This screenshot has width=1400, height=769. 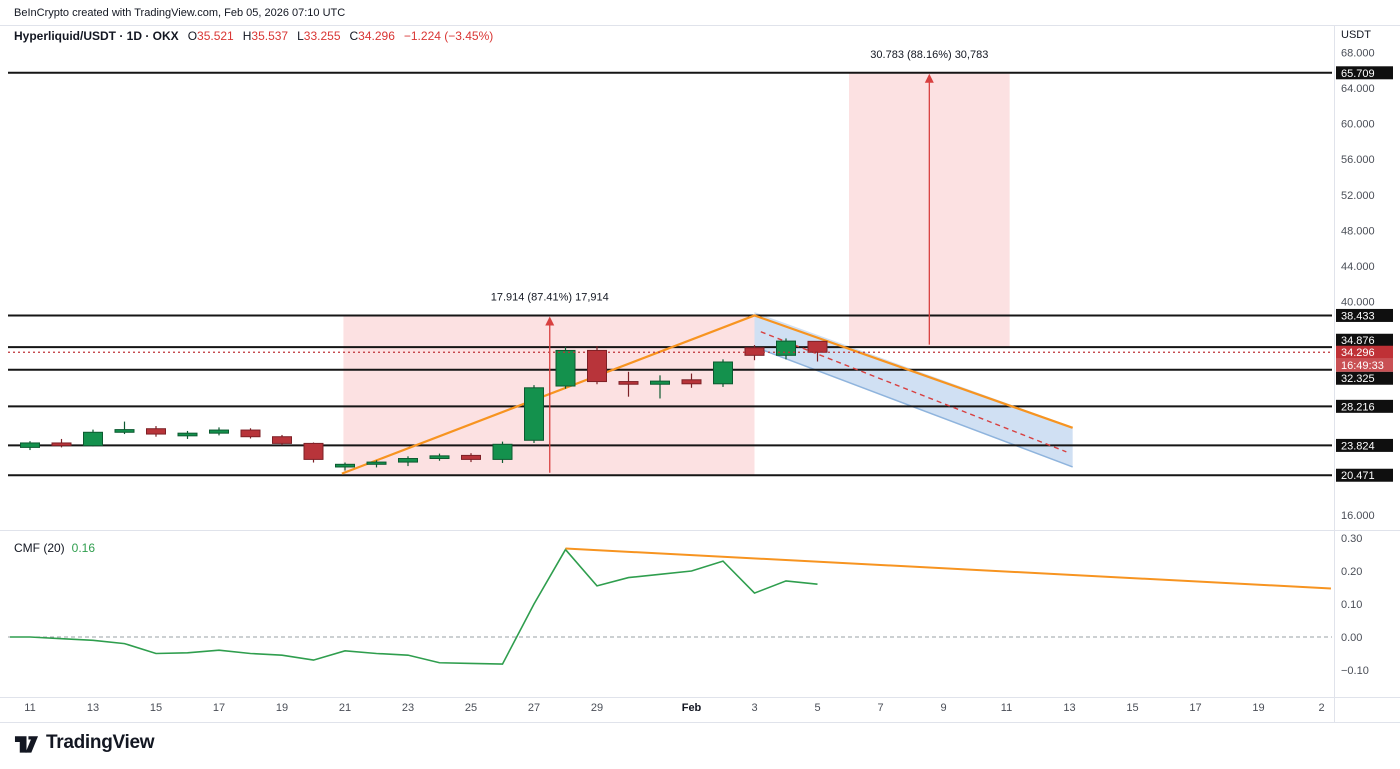 I want to click on price-tick-label: 40.000, so click(x=1358, y=303).